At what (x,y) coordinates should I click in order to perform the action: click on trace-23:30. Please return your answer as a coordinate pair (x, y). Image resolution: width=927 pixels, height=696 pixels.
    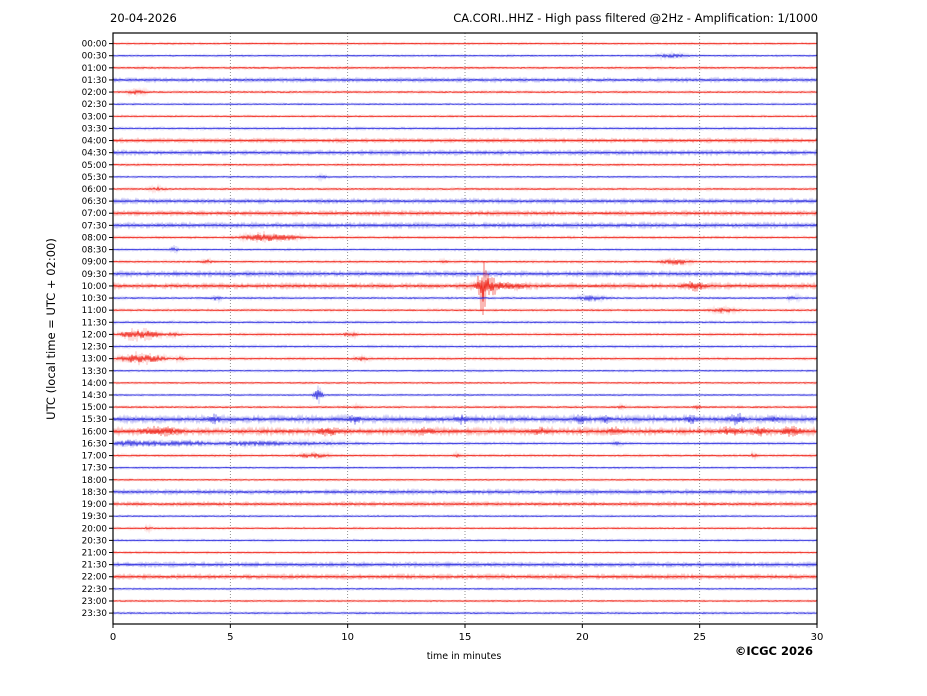
    Looking at the image, I should click on (465, 613).